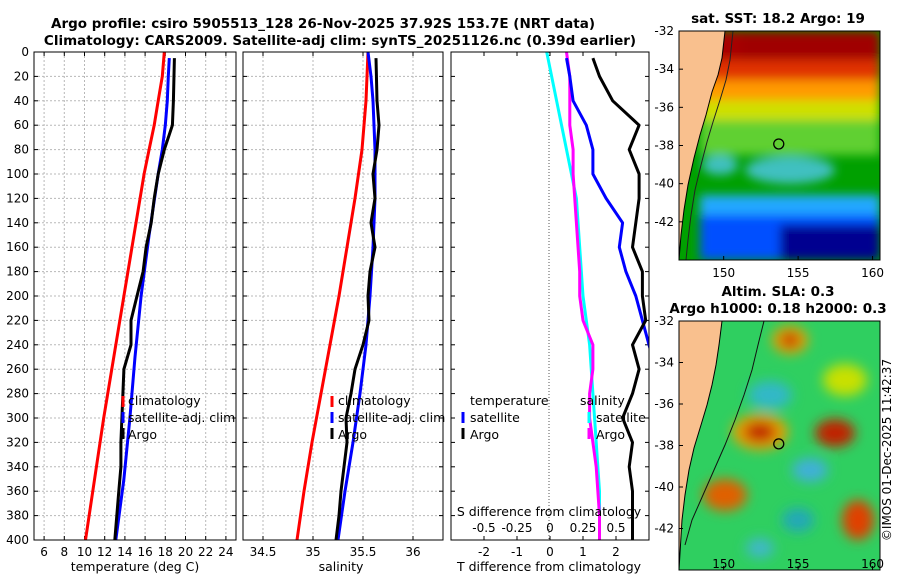 The image size is (900, 580). What do you see at coordinates (21, 125) in the screenshot?
I see `depth-tick-label: 60` at bounding box center [21, 125].